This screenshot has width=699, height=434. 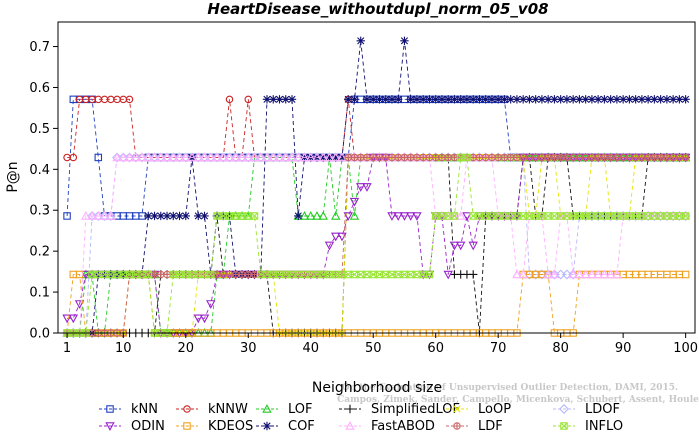 What do you see at coordinates (39, 88) in the screenshot?
I see `y-tick-label: 0.6` at bounding box center [39, 88].